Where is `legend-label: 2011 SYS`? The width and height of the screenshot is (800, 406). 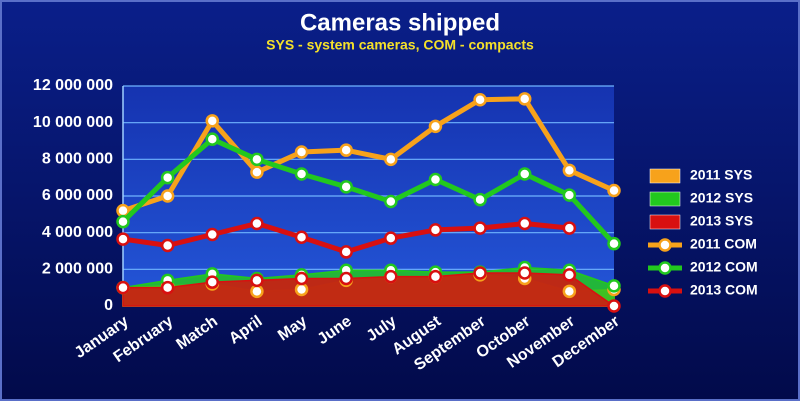 legend-label: 2011 SYS is located at coordinates (721, 175).